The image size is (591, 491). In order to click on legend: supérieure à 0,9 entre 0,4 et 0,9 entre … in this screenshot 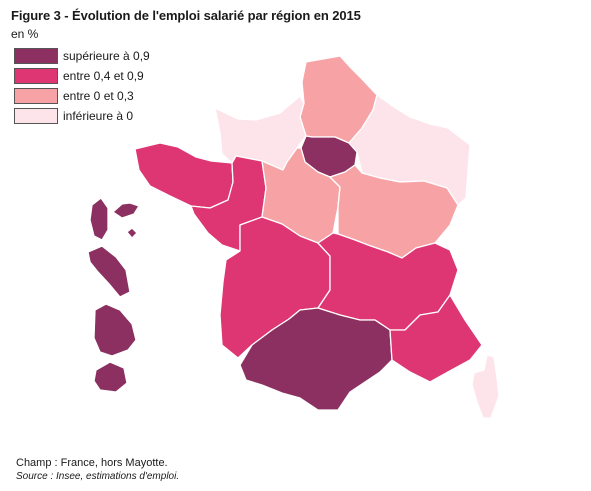, I will do `click(82, 86)`.